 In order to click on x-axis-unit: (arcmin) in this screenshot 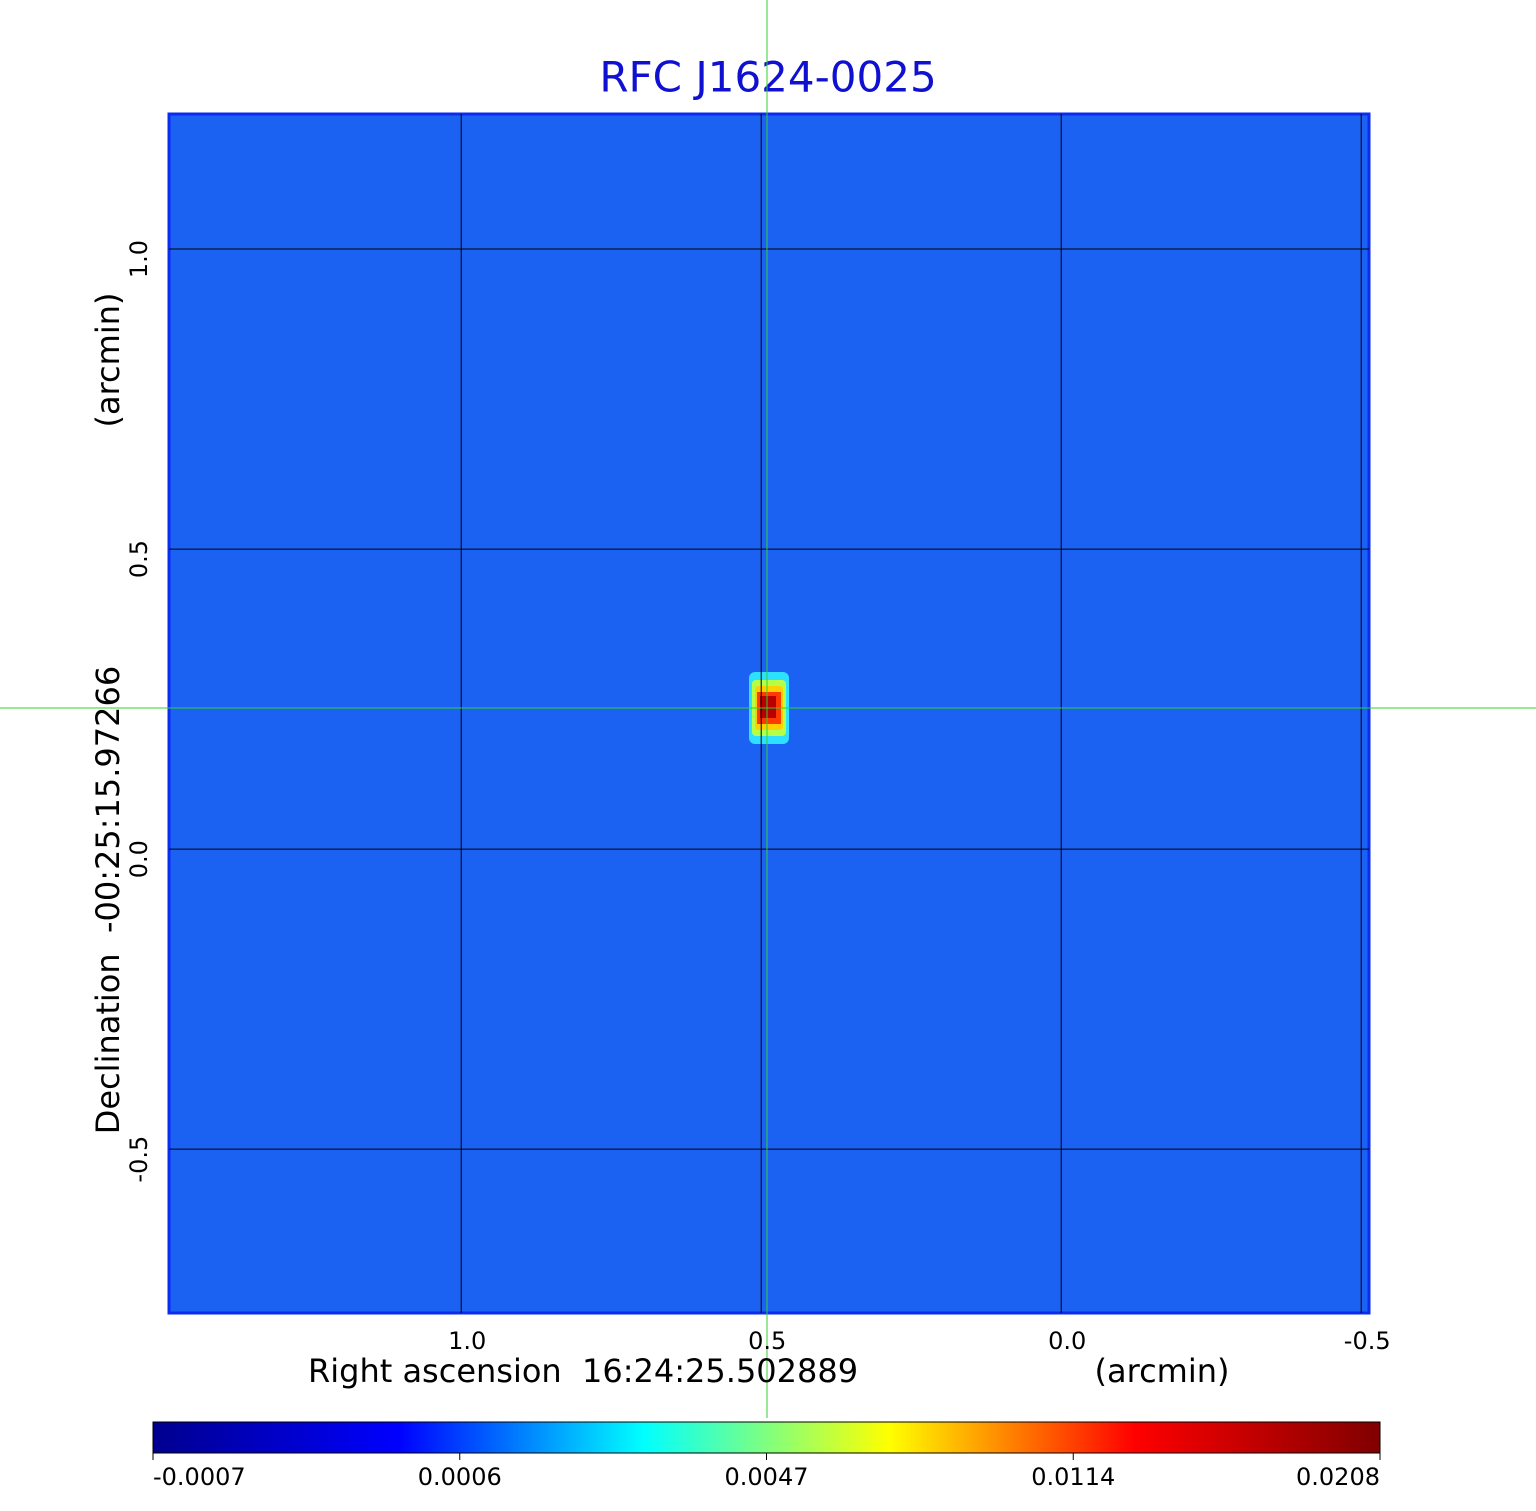, I will do `click(1162, 1371)`.